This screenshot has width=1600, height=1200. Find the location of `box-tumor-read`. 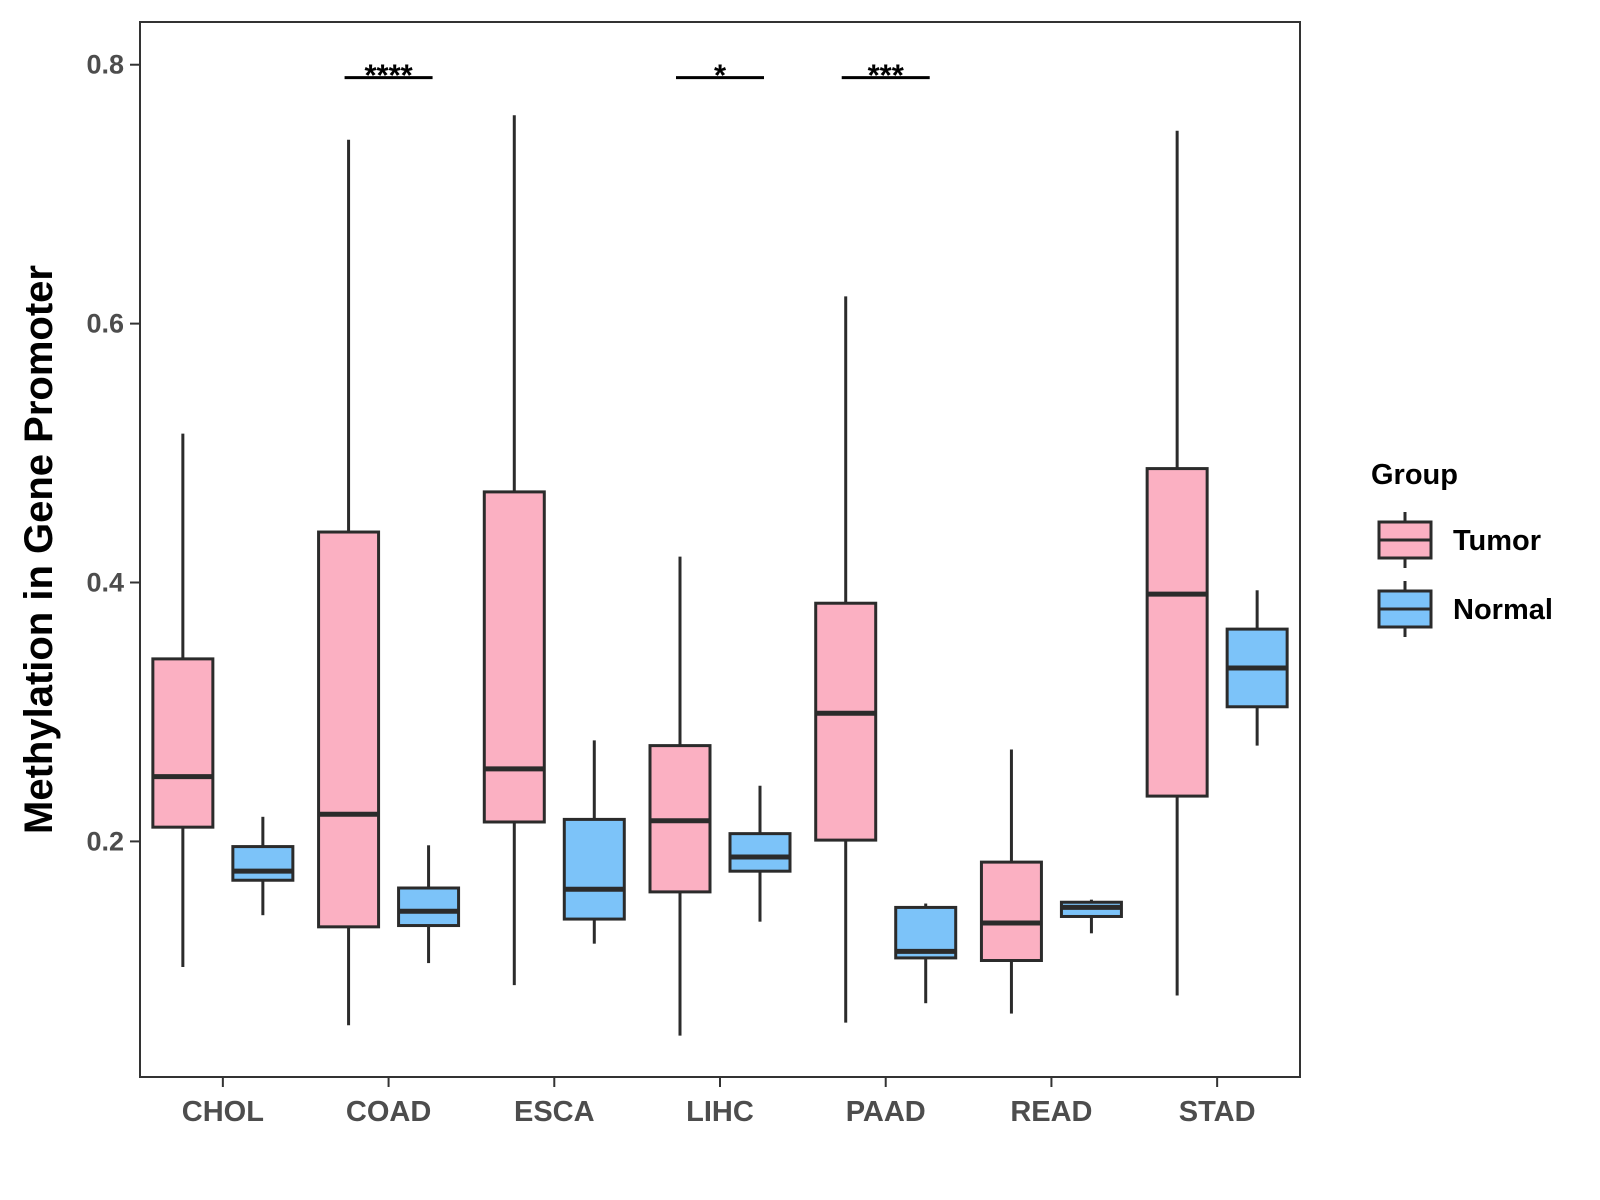

box-tumor-read is located at coordinates (1011, 881).